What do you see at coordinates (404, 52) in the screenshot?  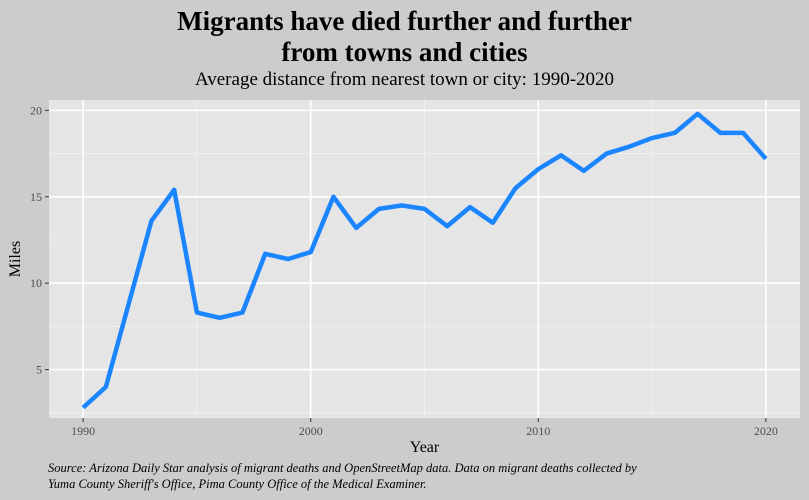 I see `title-line-2: from towns and cities` at bounding box center [404, 52].